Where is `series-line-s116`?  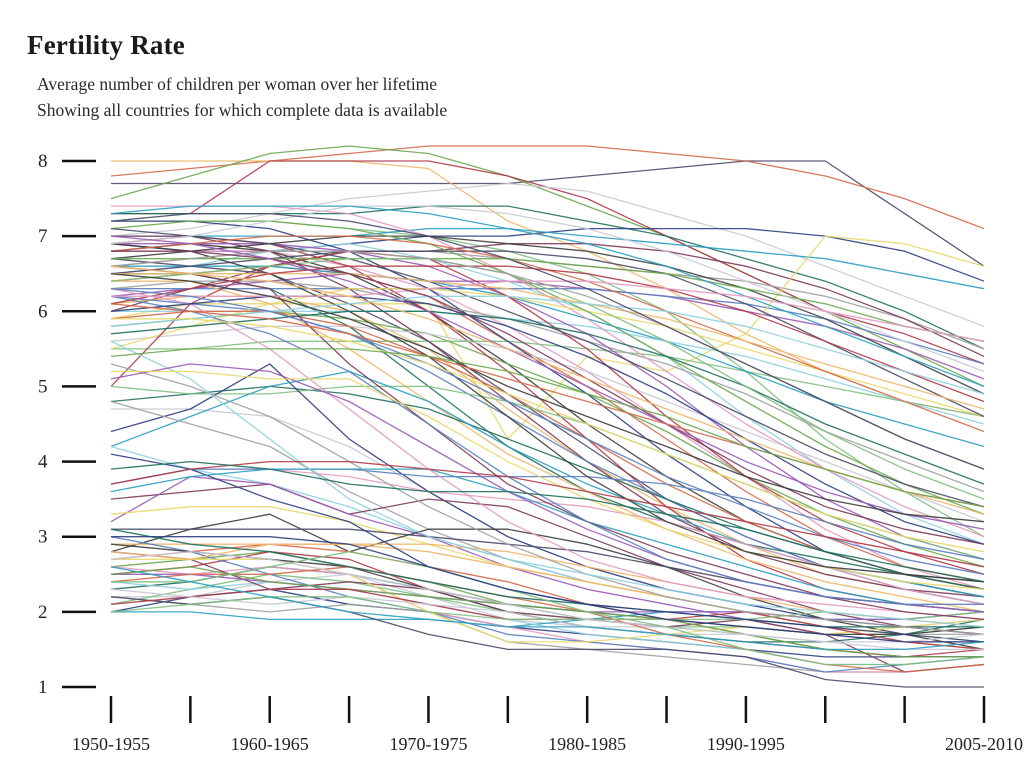 series-line-s116 is located at coordinates (548, 608).